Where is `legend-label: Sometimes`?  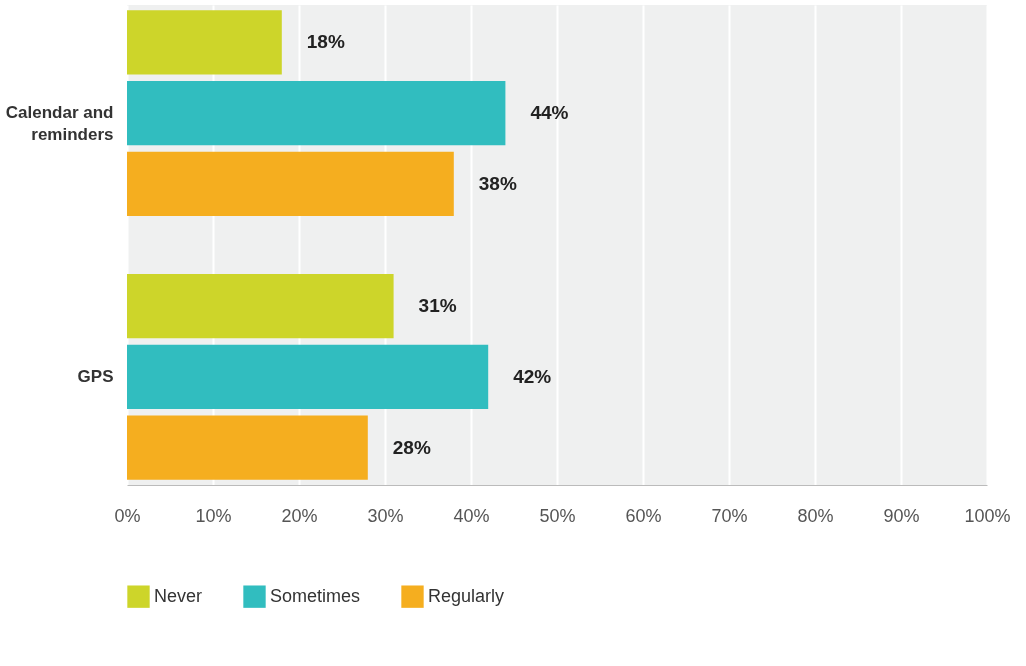
legend-label: Sometimes is located at coordinates (315, 595).